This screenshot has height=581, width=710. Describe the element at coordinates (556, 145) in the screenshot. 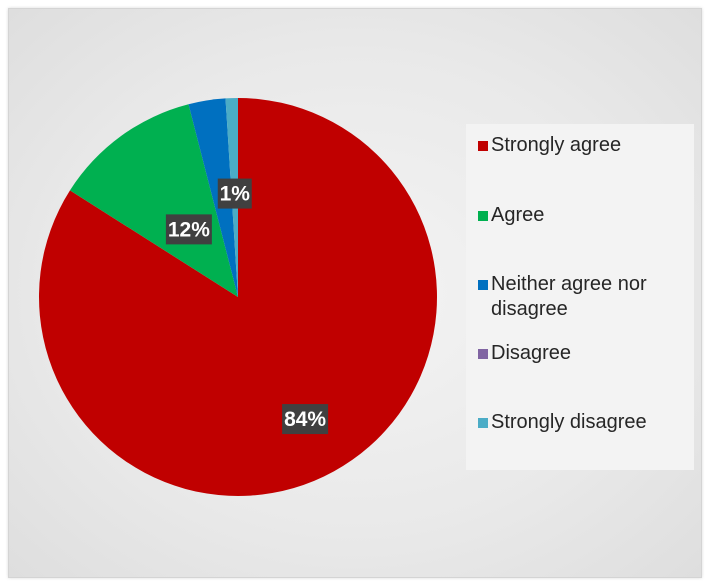

I see `legend-label: Strongly agree` at that location.